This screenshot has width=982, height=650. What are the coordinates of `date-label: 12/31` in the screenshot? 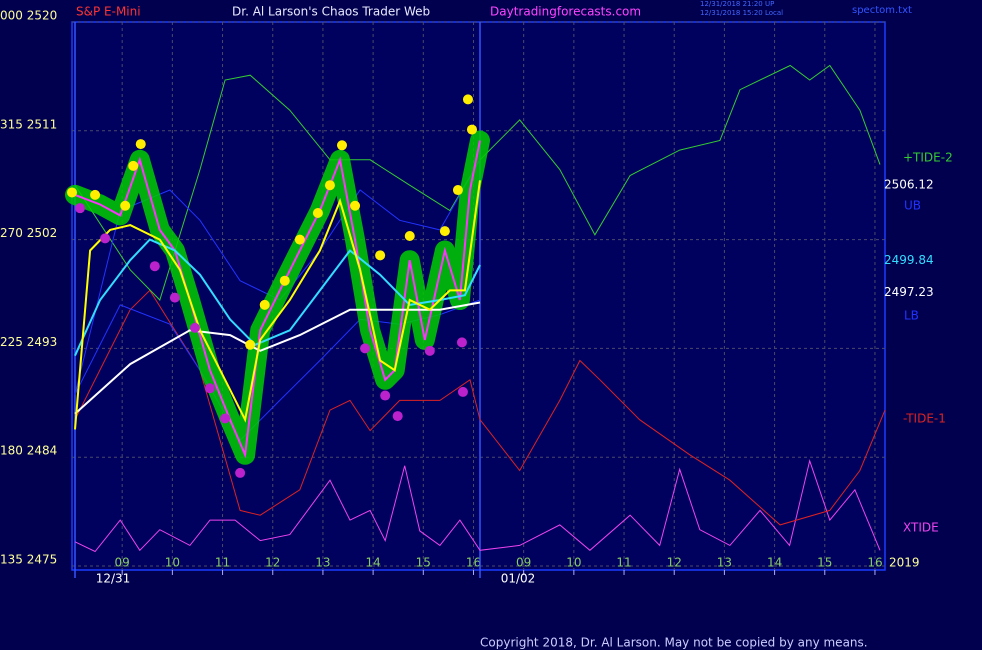 It's located at (113, 579).